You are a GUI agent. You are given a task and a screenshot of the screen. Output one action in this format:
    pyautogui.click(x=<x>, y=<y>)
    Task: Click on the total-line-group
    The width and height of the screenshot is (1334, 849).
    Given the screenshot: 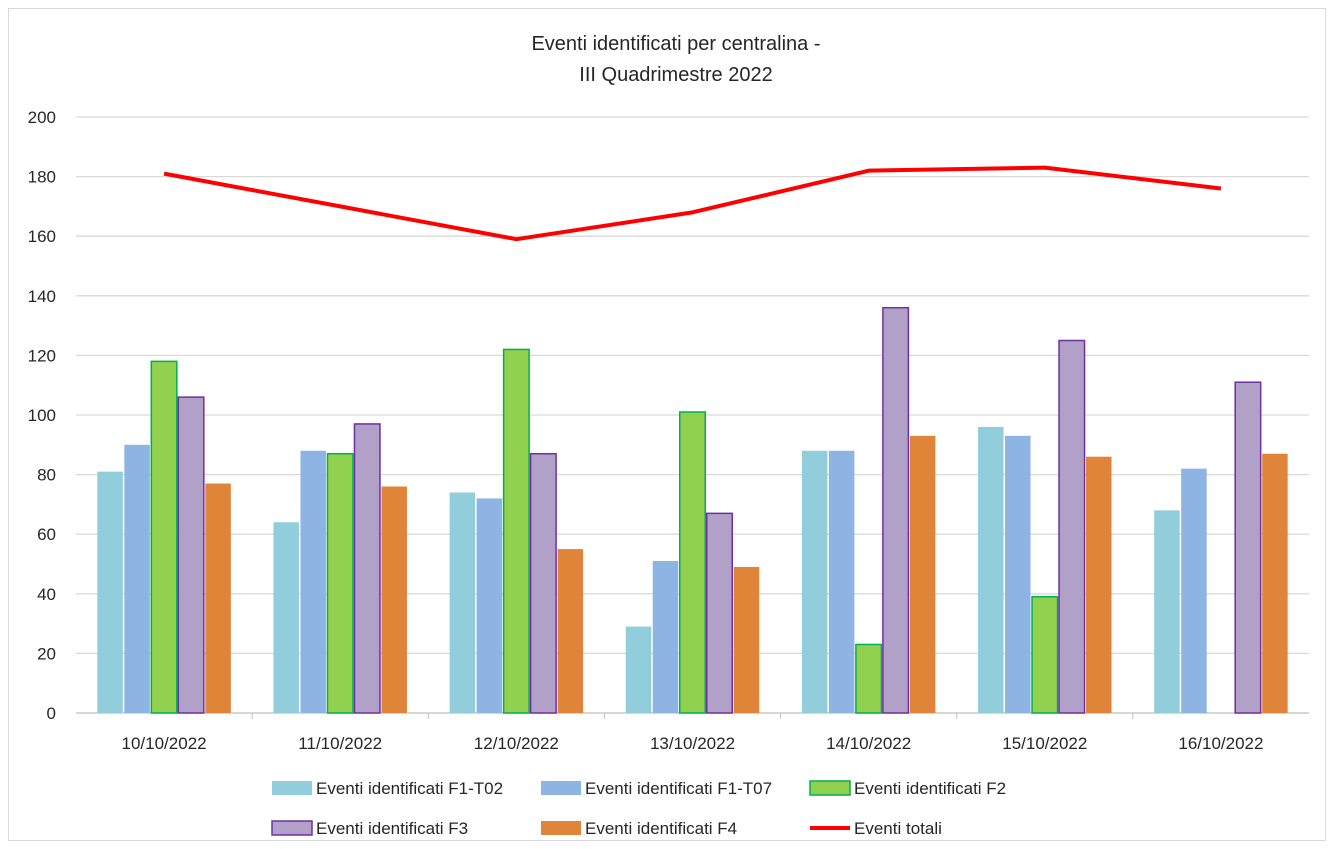 What is the action you would take?
    pyautogui.click(x=692, y=203)
    